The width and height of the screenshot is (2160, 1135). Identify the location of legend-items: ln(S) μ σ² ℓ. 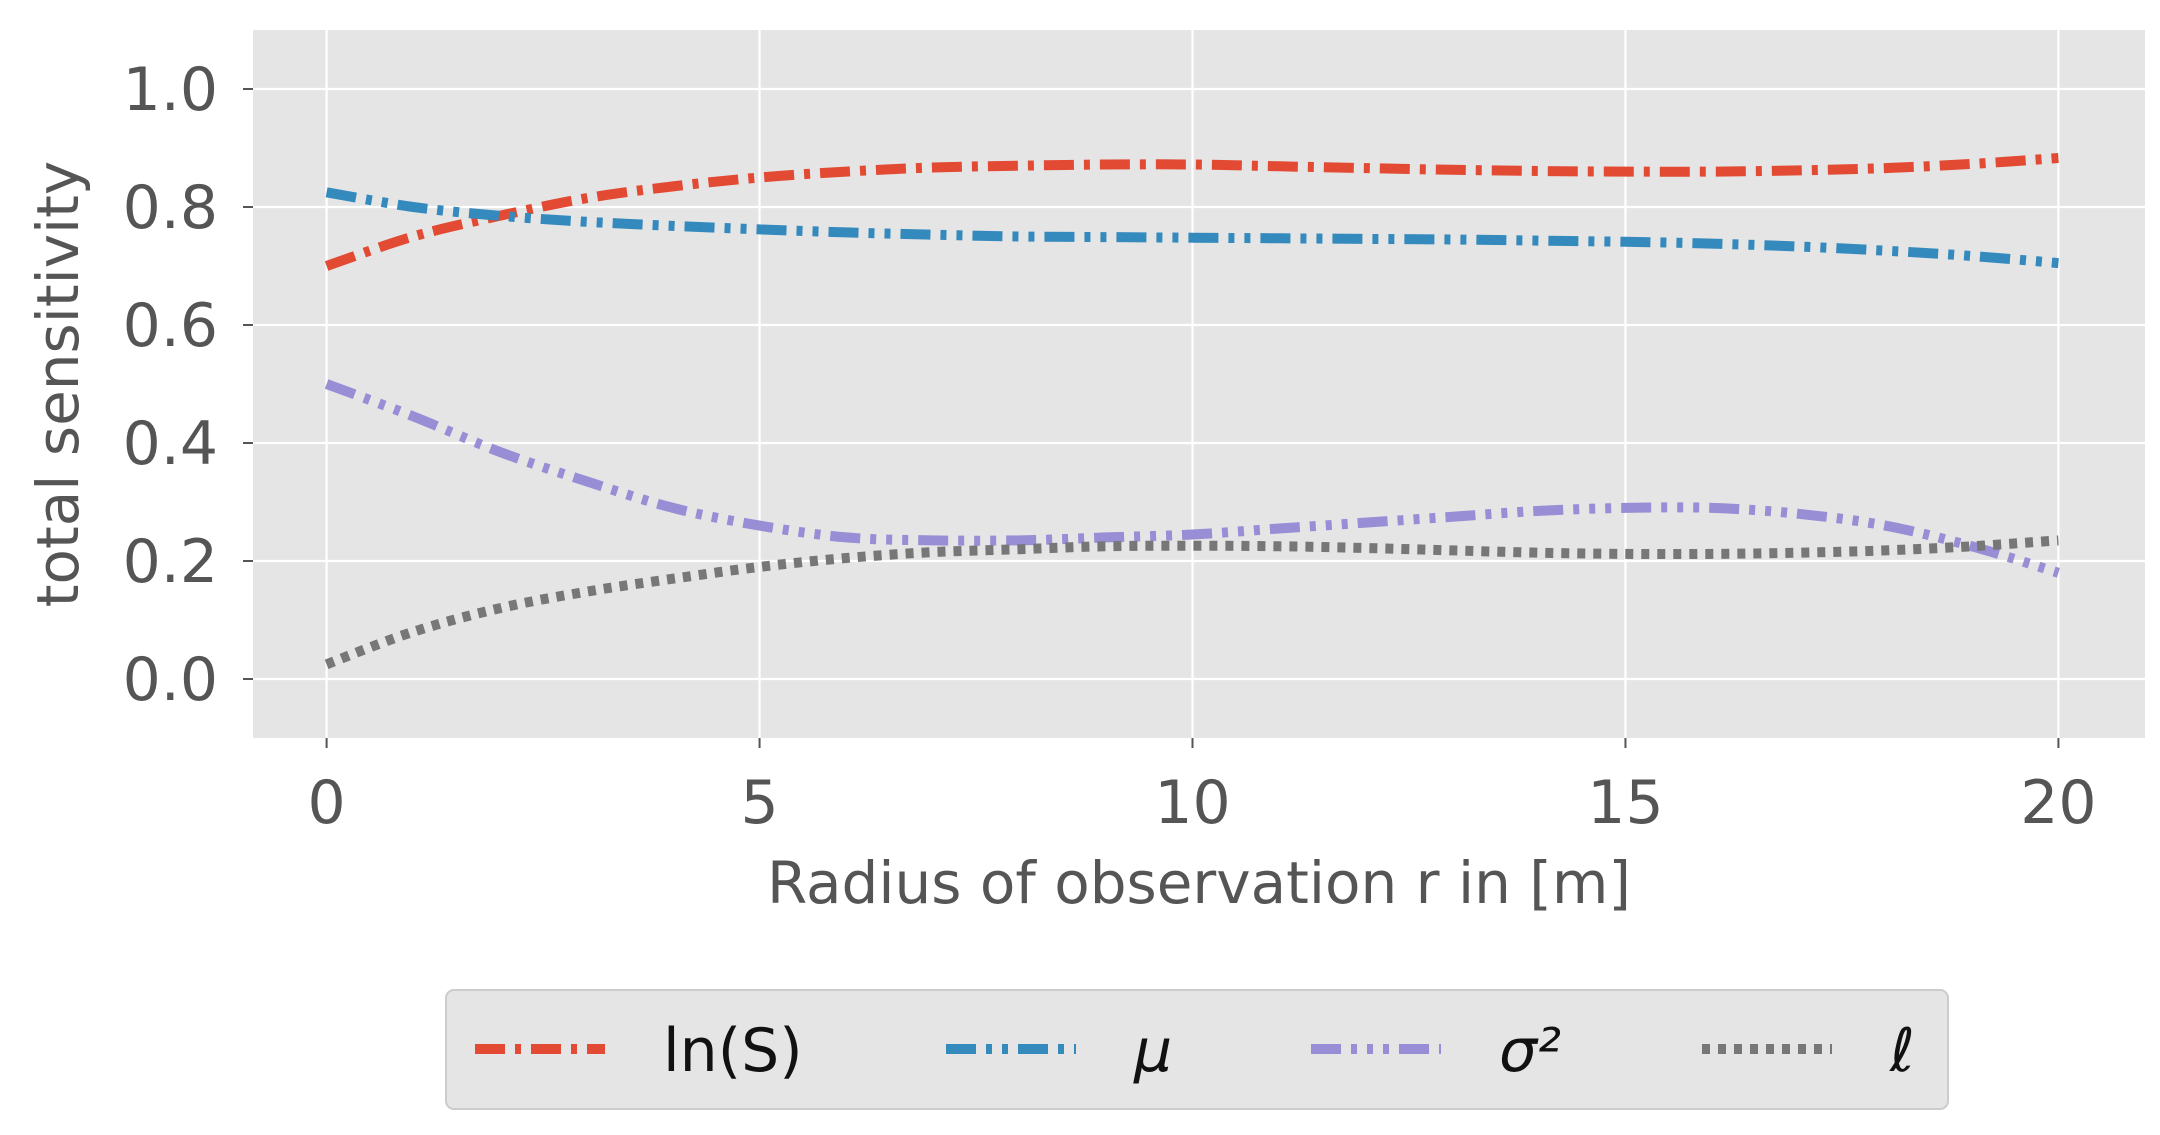
(1195, 1051).